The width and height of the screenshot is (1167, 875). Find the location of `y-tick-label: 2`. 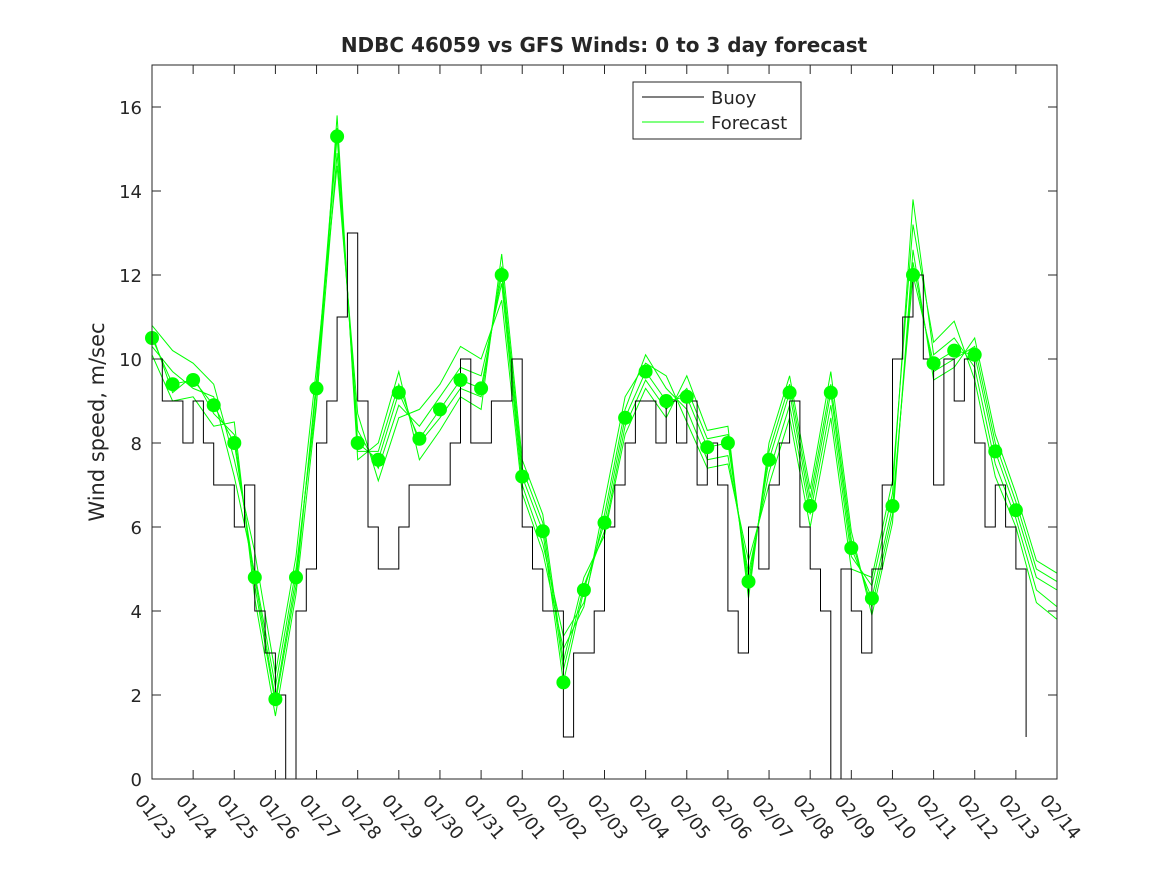

y-tick-label: 2 is located at coordinates (136, 696).